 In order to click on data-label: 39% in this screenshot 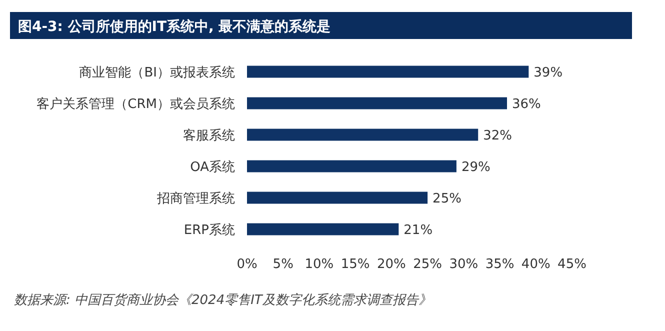, I will do `click(548, 72)`.